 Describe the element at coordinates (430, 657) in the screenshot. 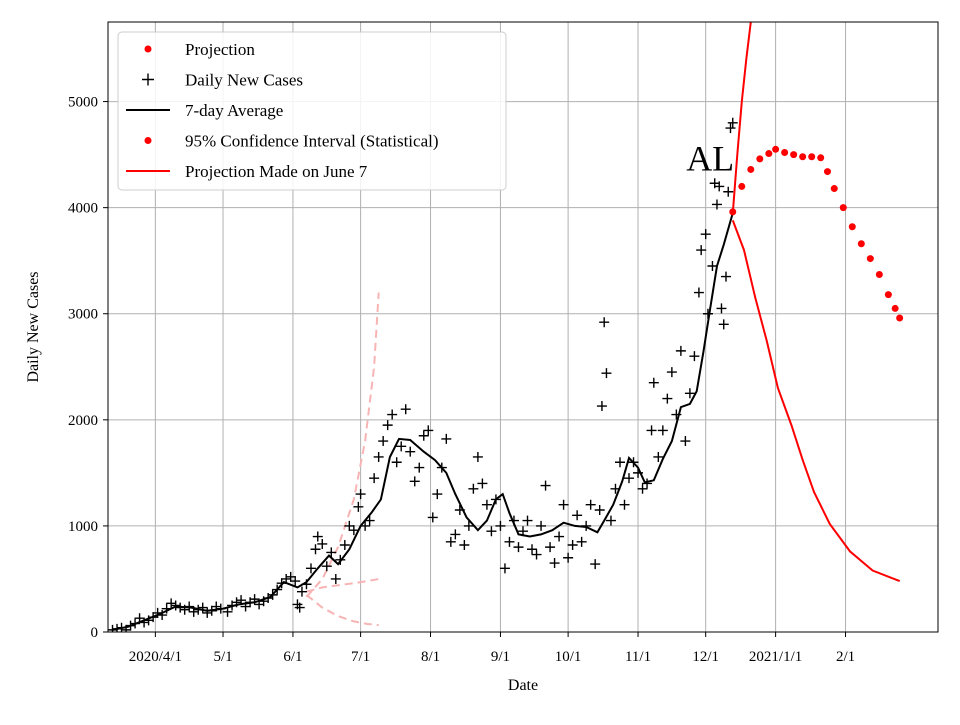

I see `x-tick-label: 8/1` at that location.